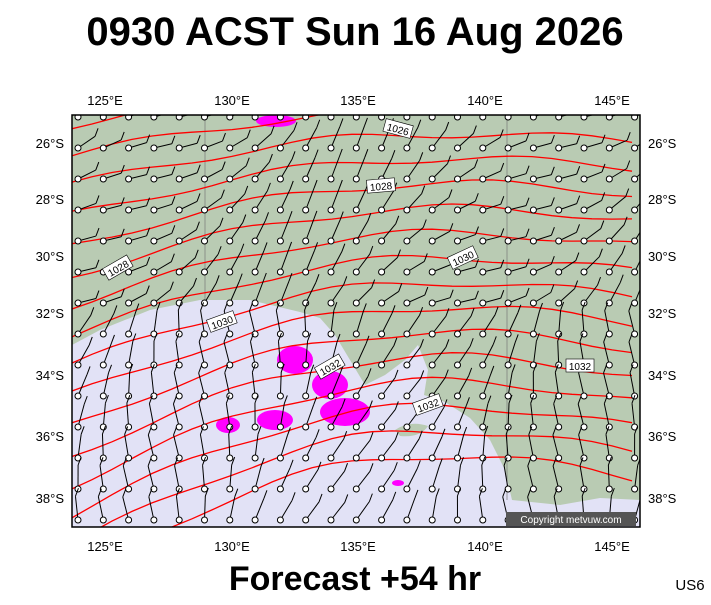  What do you see at coordinates (50, 375) in the screenshot?
I see `lat-label: 34°S` at bounding box center [50, 375].